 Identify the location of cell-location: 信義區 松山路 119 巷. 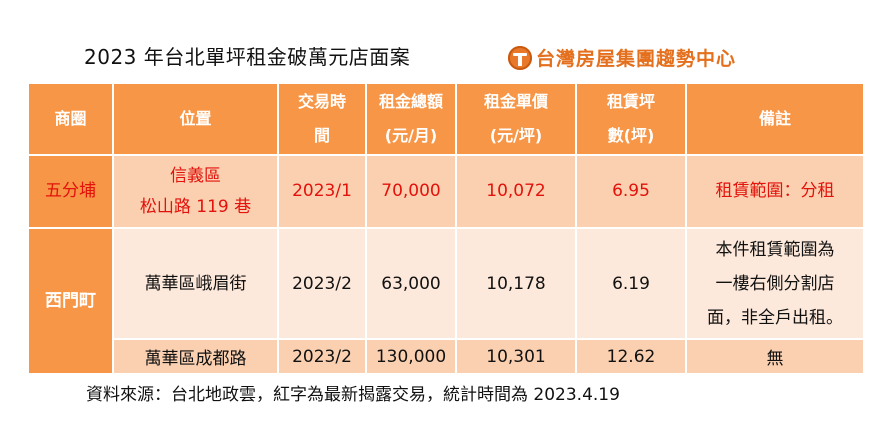
(195, 191).